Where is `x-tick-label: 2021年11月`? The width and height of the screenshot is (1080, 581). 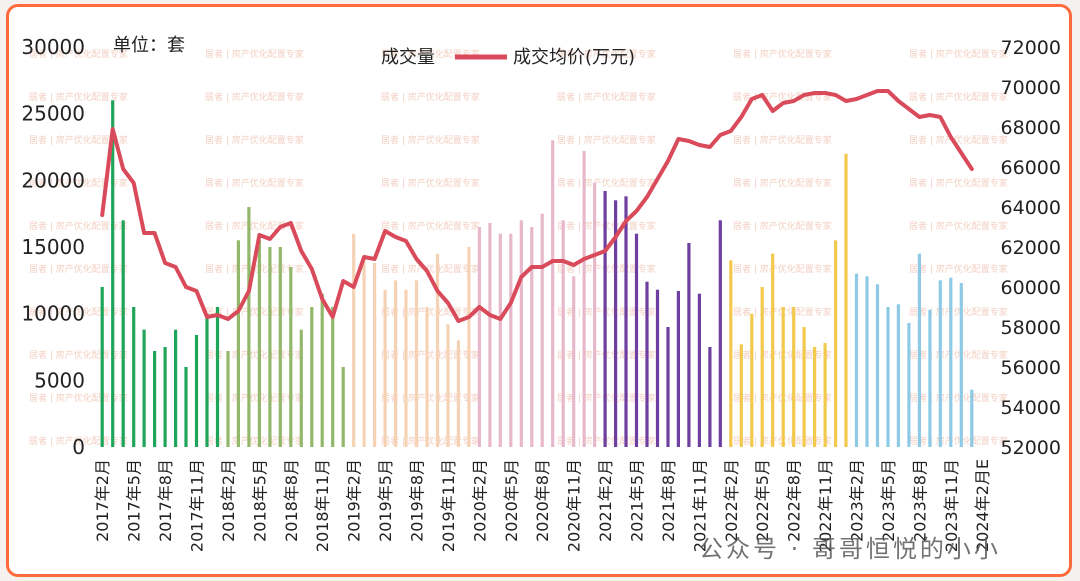
x-tick-label: 2021年11月 is located at coordinates (699, 505).